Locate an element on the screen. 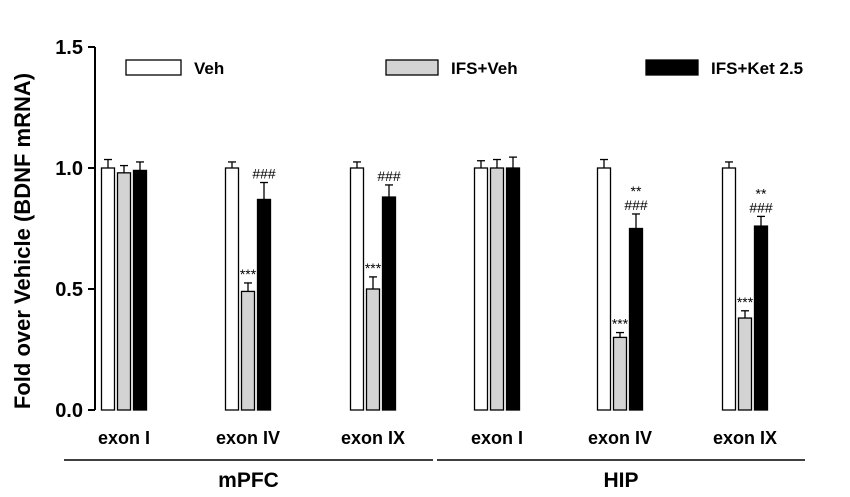 This screenshot has height=497, width=850. y-tick-label: 0.0 is located at coordinates (69, 411).